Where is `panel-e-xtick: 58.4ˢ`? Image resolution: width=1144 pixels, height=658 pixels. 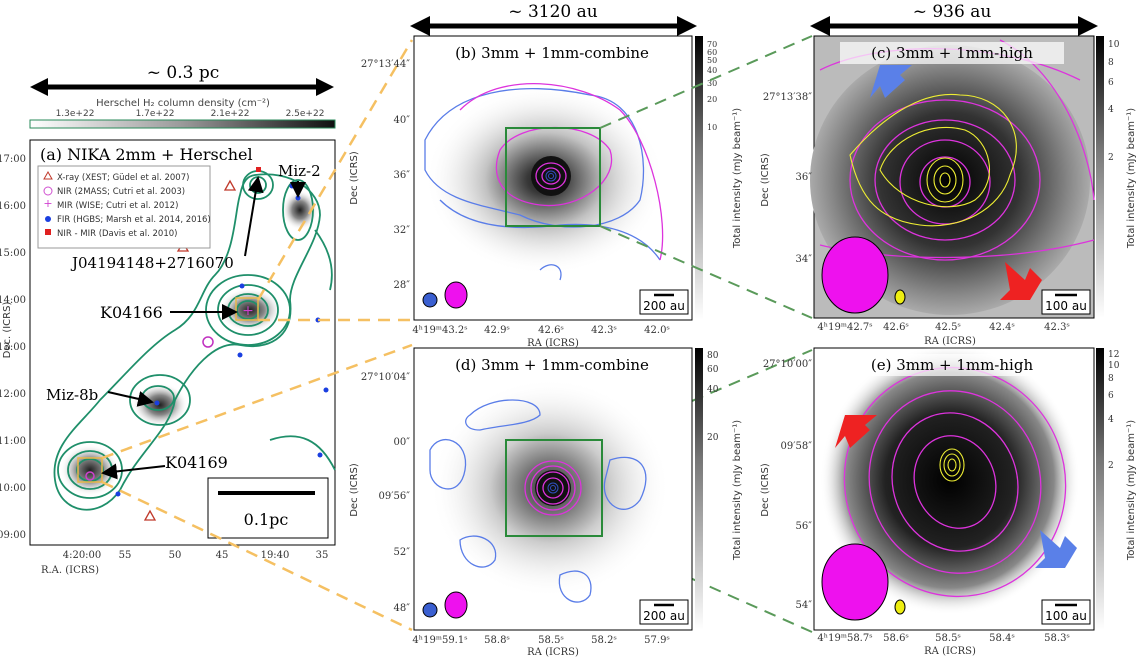 panel-e-xtick: 58.4ˢ is located at coordinates (1002, 638).